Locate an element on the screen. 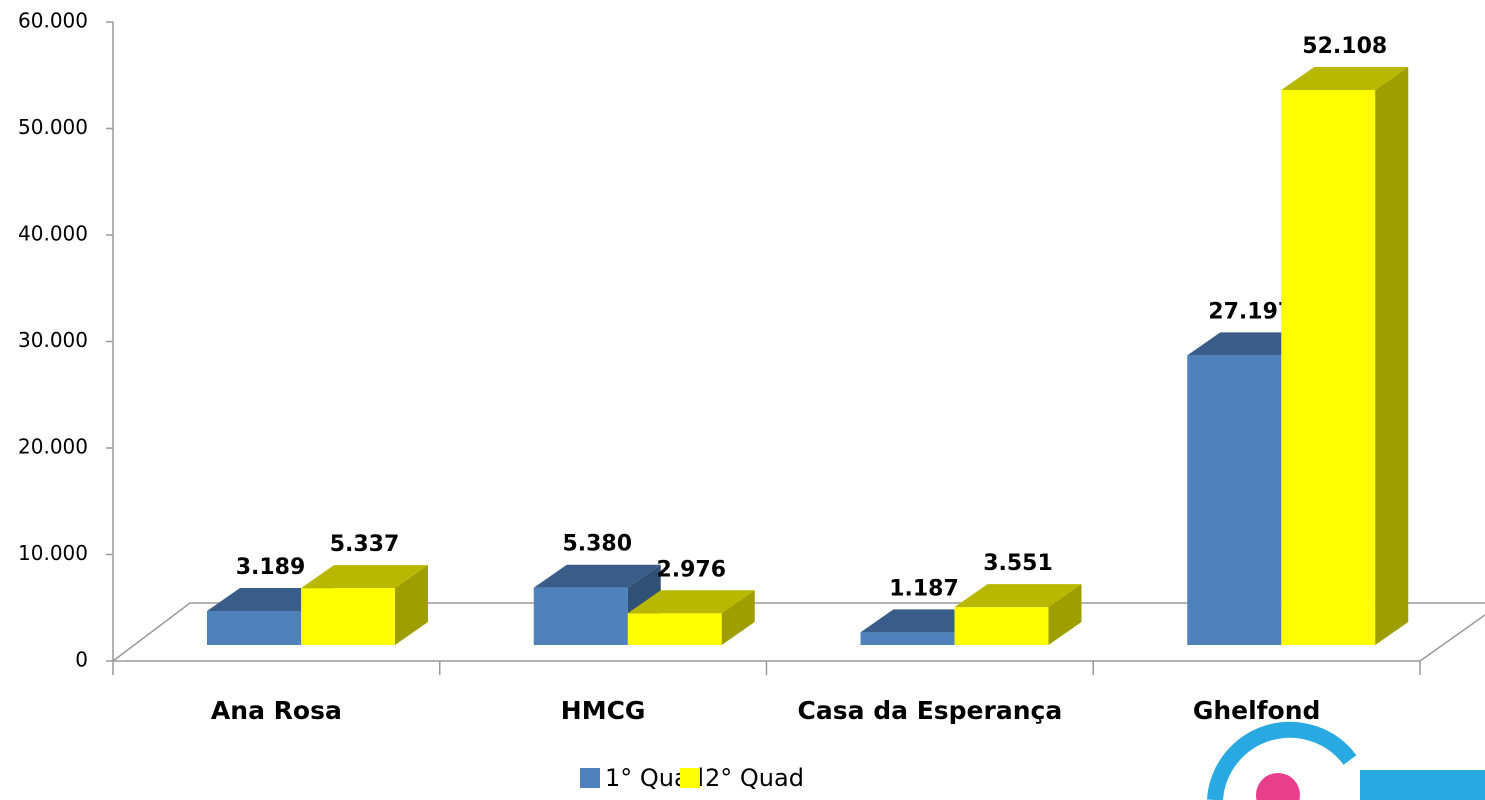 The height and width of the screenshot is (800, 1485). y-tick-label: 0 is located at coordinates (81, 660).